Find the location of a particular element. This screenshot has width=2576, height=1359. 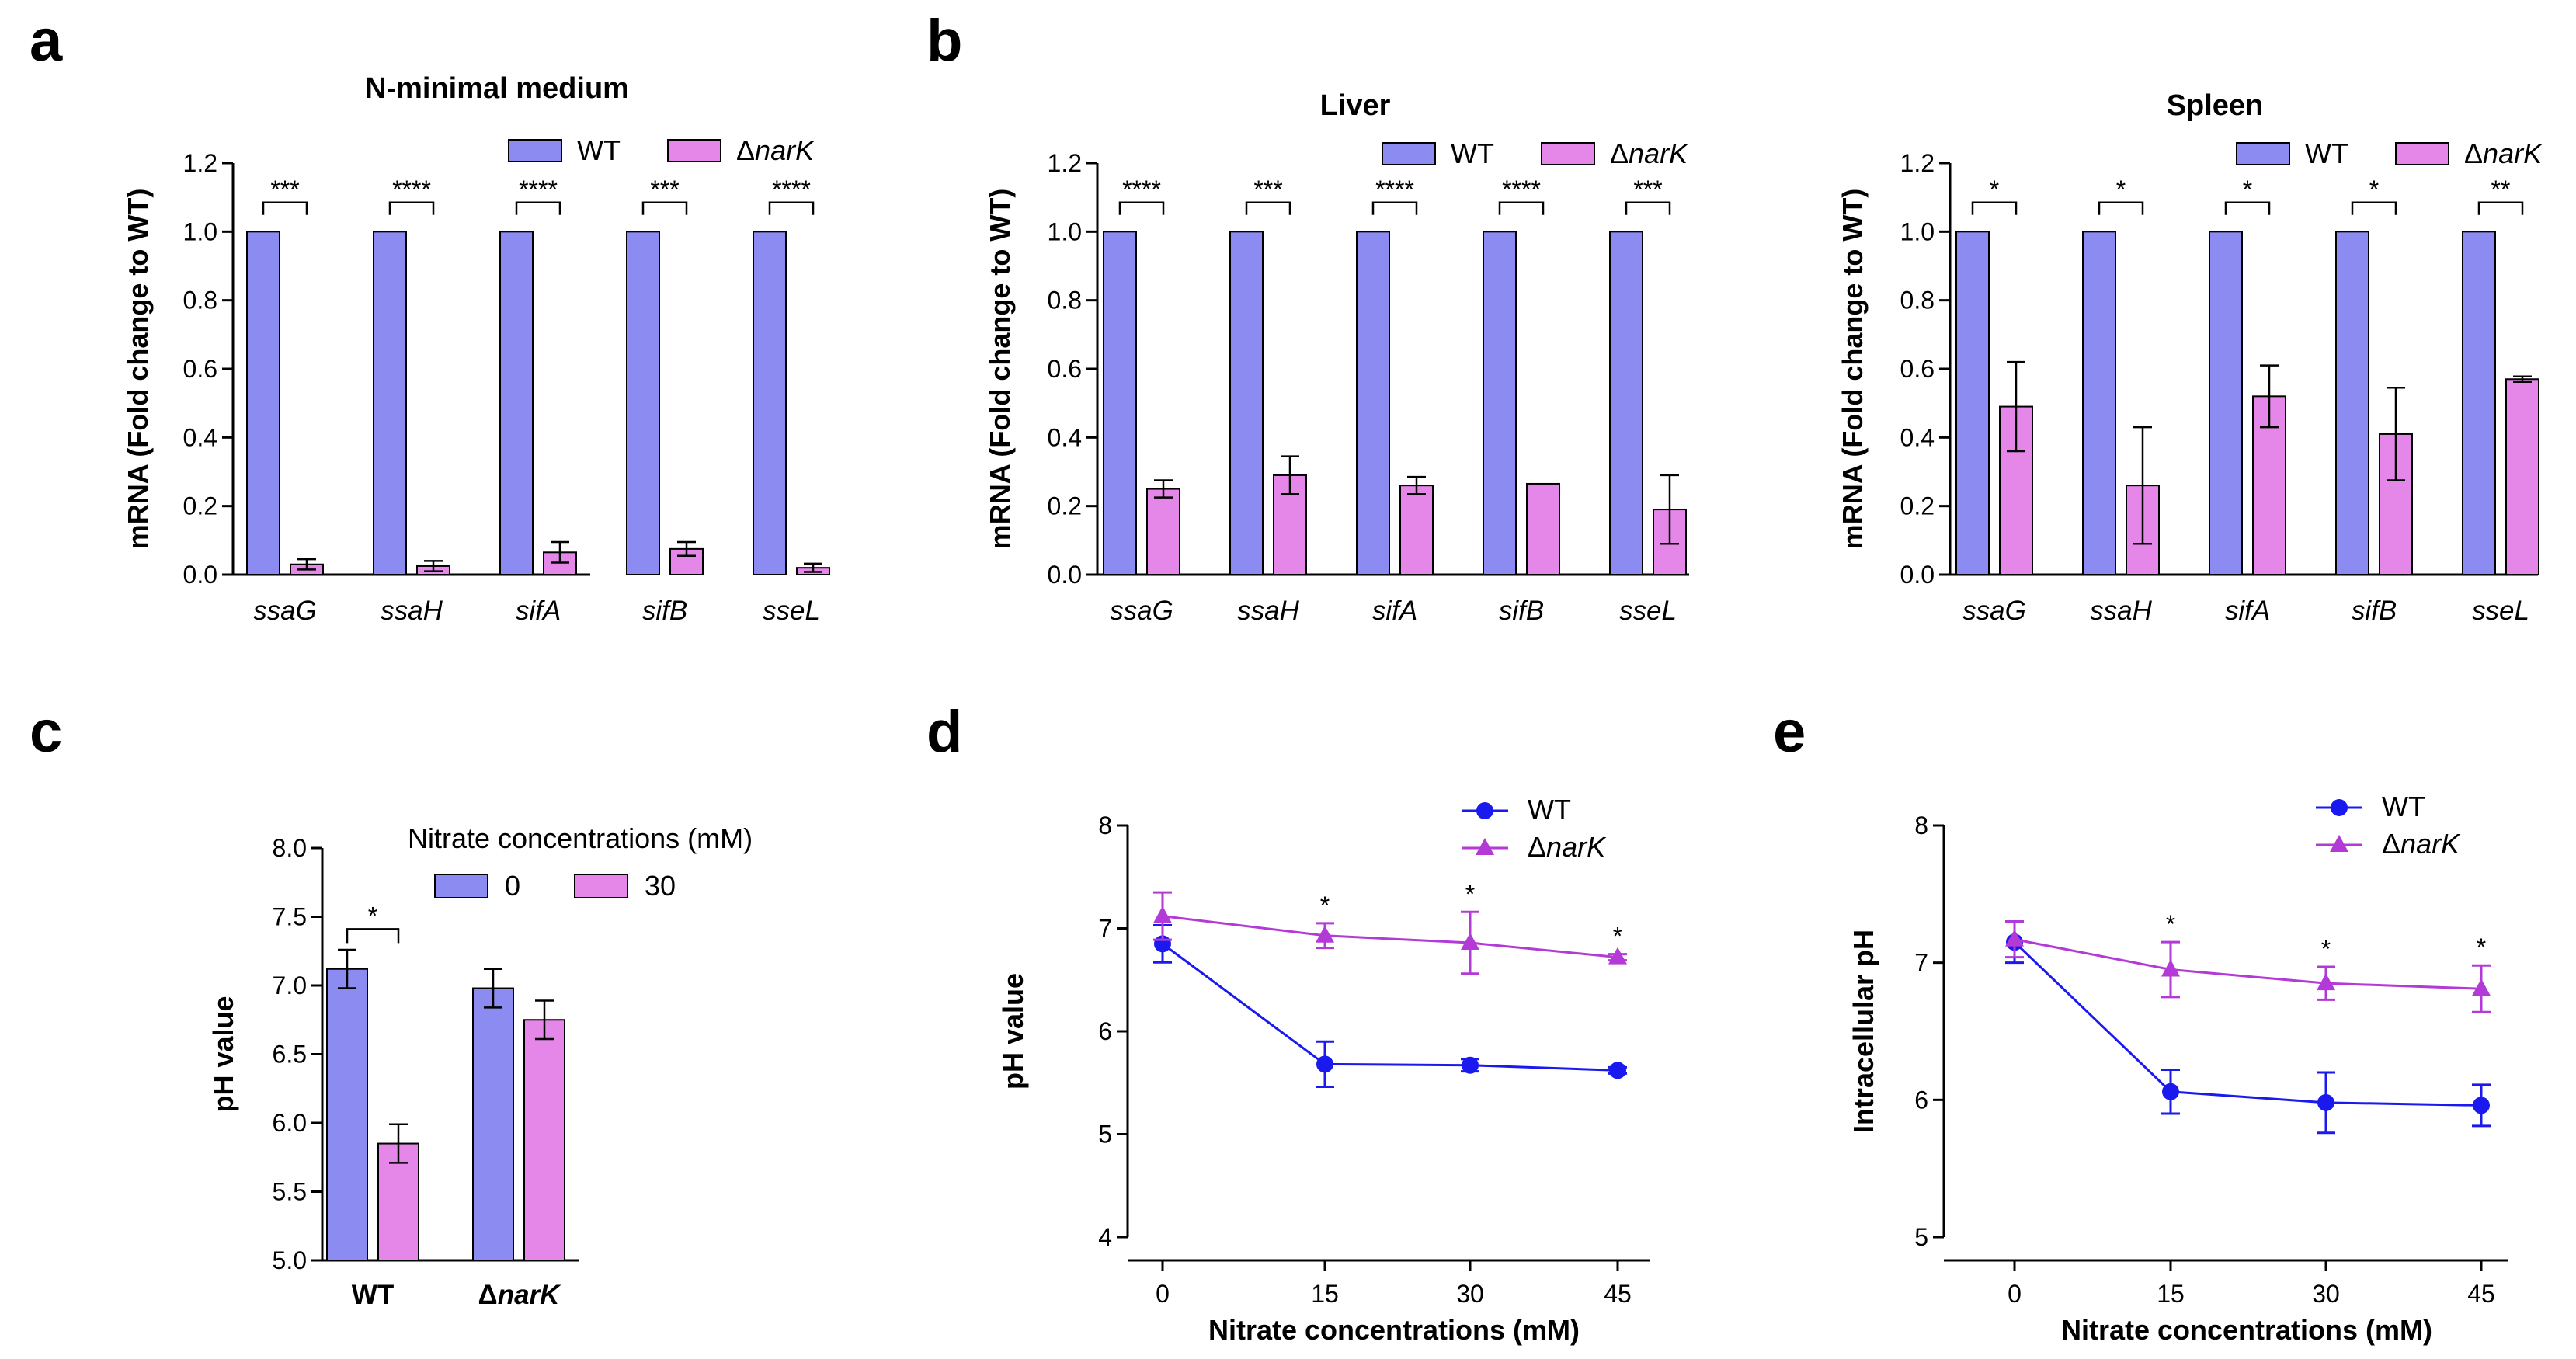

y-axis-label: Intracellular pH is located at coordinates (1863, 1032).